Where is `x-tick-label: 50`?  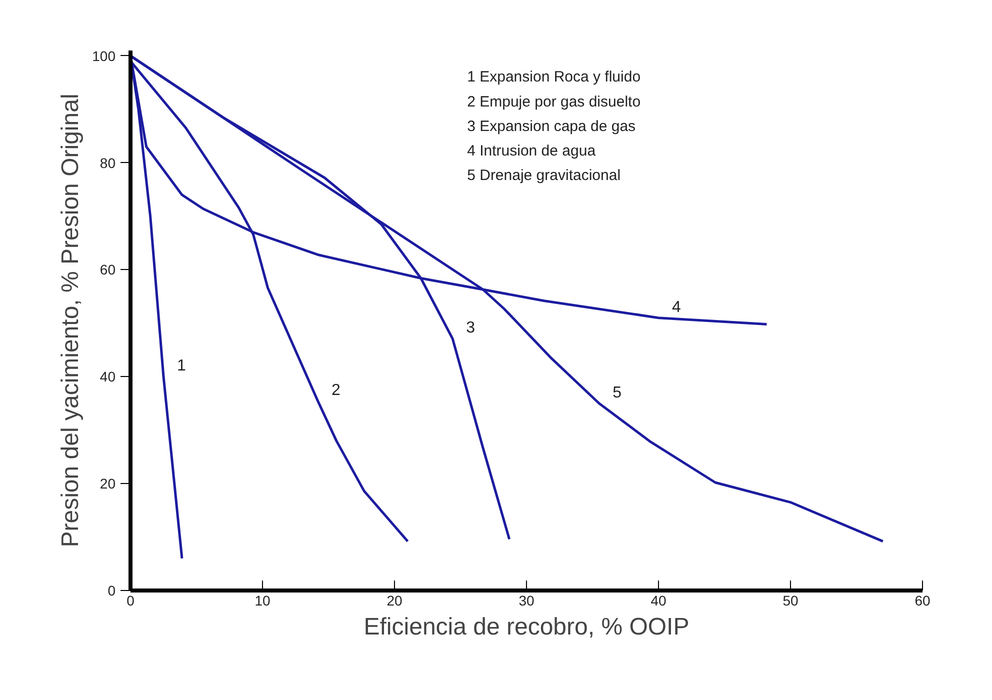 x-tick-label: 50 is located at coordinates (790, 600).